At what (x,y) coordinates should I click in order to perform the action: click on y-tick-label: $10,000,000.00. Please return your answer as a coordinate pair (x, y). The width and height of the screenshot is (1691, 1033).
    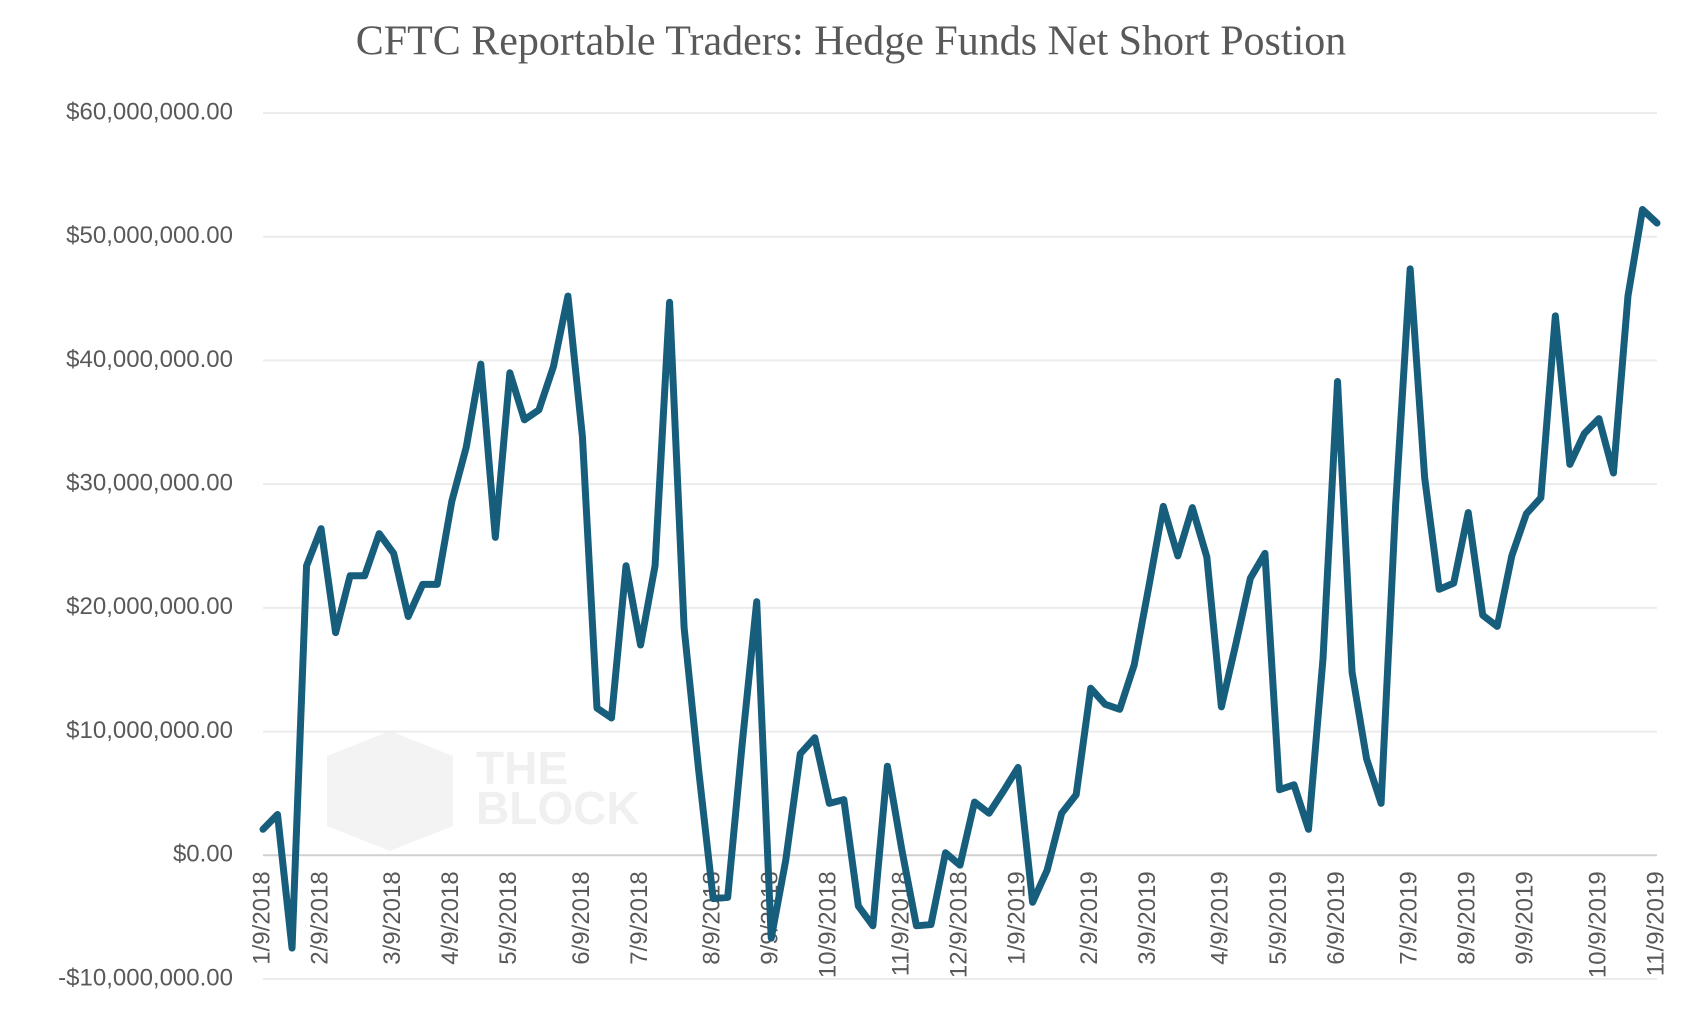
    Looking at the image, I should click on (149, 730).